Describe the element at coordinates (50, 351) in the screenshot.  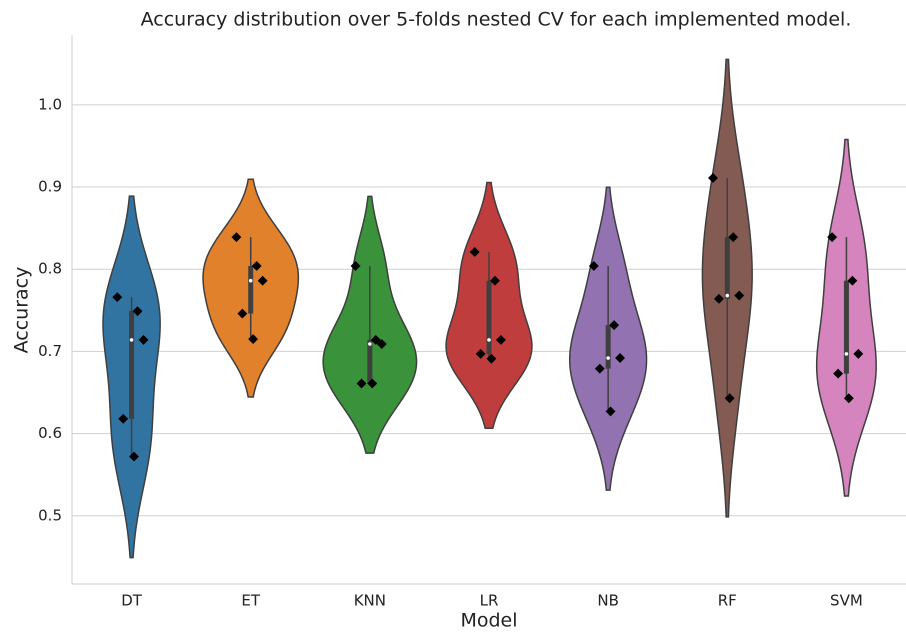
I see `y-tick-label: 0.7` at that location.